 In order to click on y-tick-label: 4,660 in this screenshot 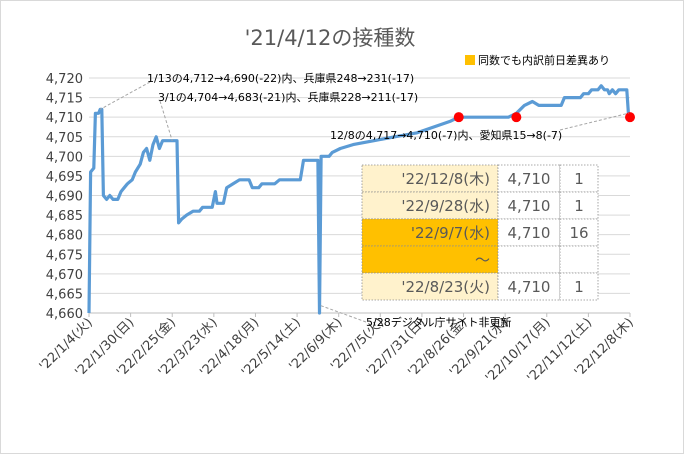, I will do `click(64, 314)`.